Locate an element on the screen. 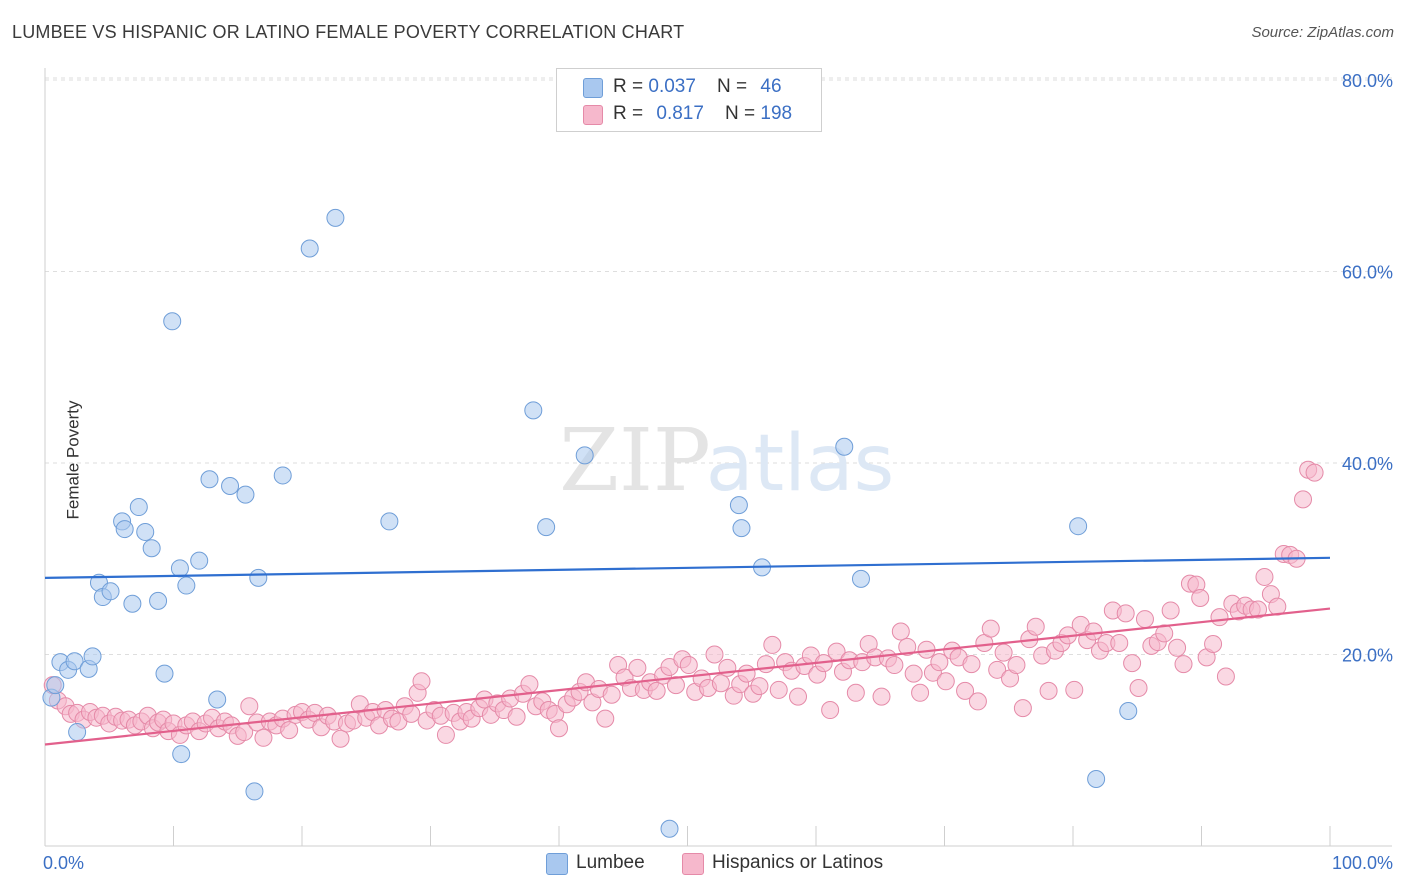 Image resolution: width=1406 pixels, height=892 pixels. legend-r-label: R = is located at coordinates (631, 113).